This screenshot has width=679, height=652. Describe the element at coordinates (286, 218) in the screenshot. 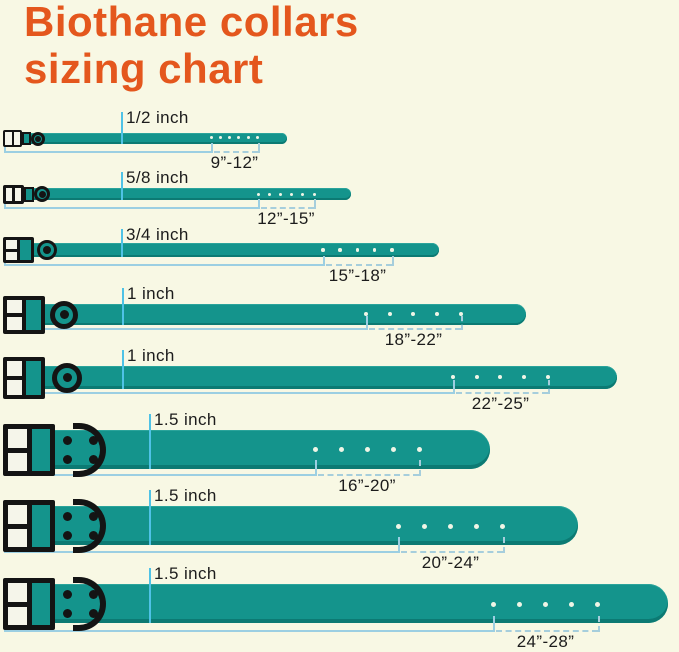

I see `size-range-label: 12”-15”` at that location.